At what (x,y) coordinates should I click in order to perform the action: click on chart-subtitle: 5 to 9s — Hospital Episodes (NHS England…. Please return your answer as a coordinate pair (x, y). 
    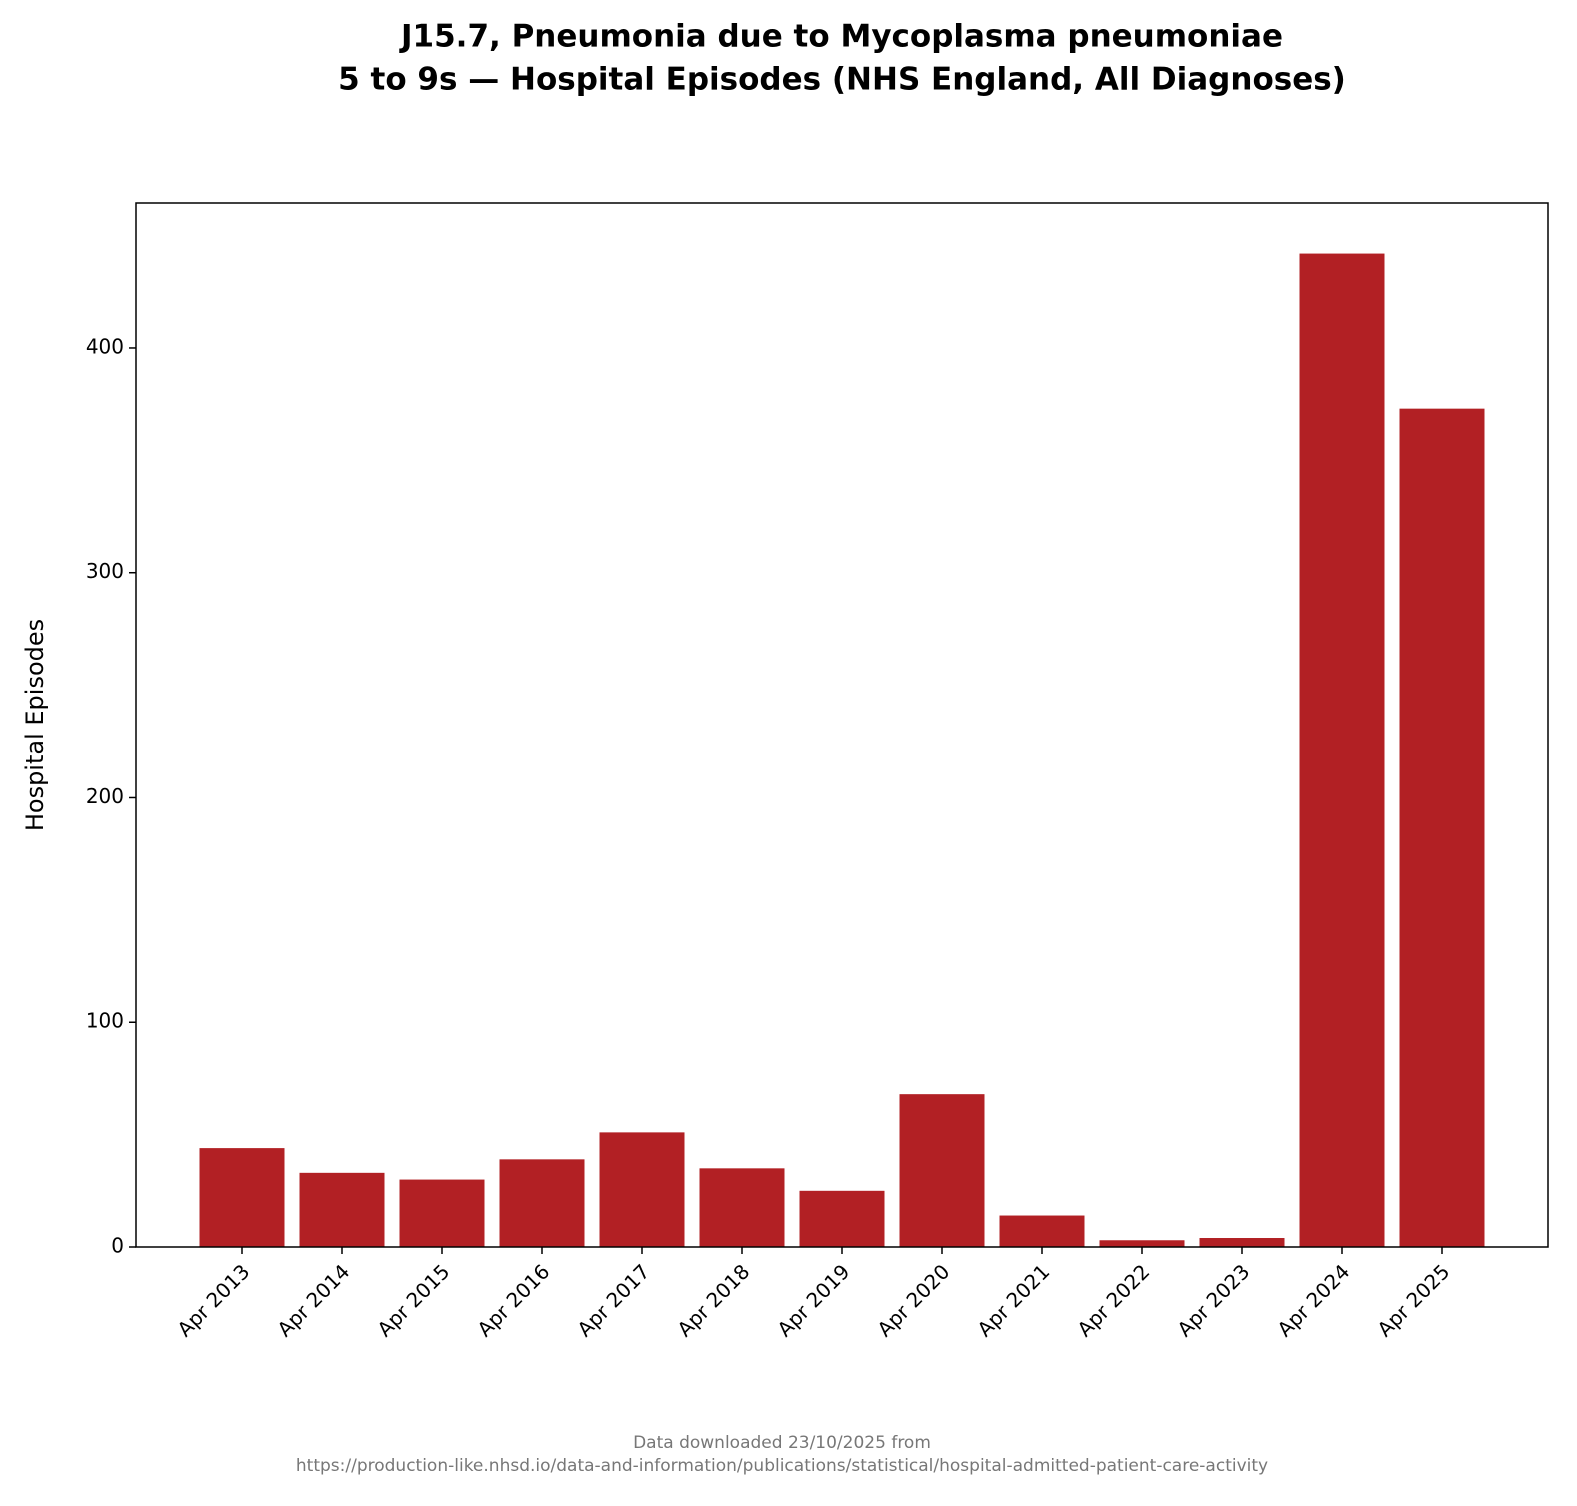
    Looking at the image, I should click on (842, 80).